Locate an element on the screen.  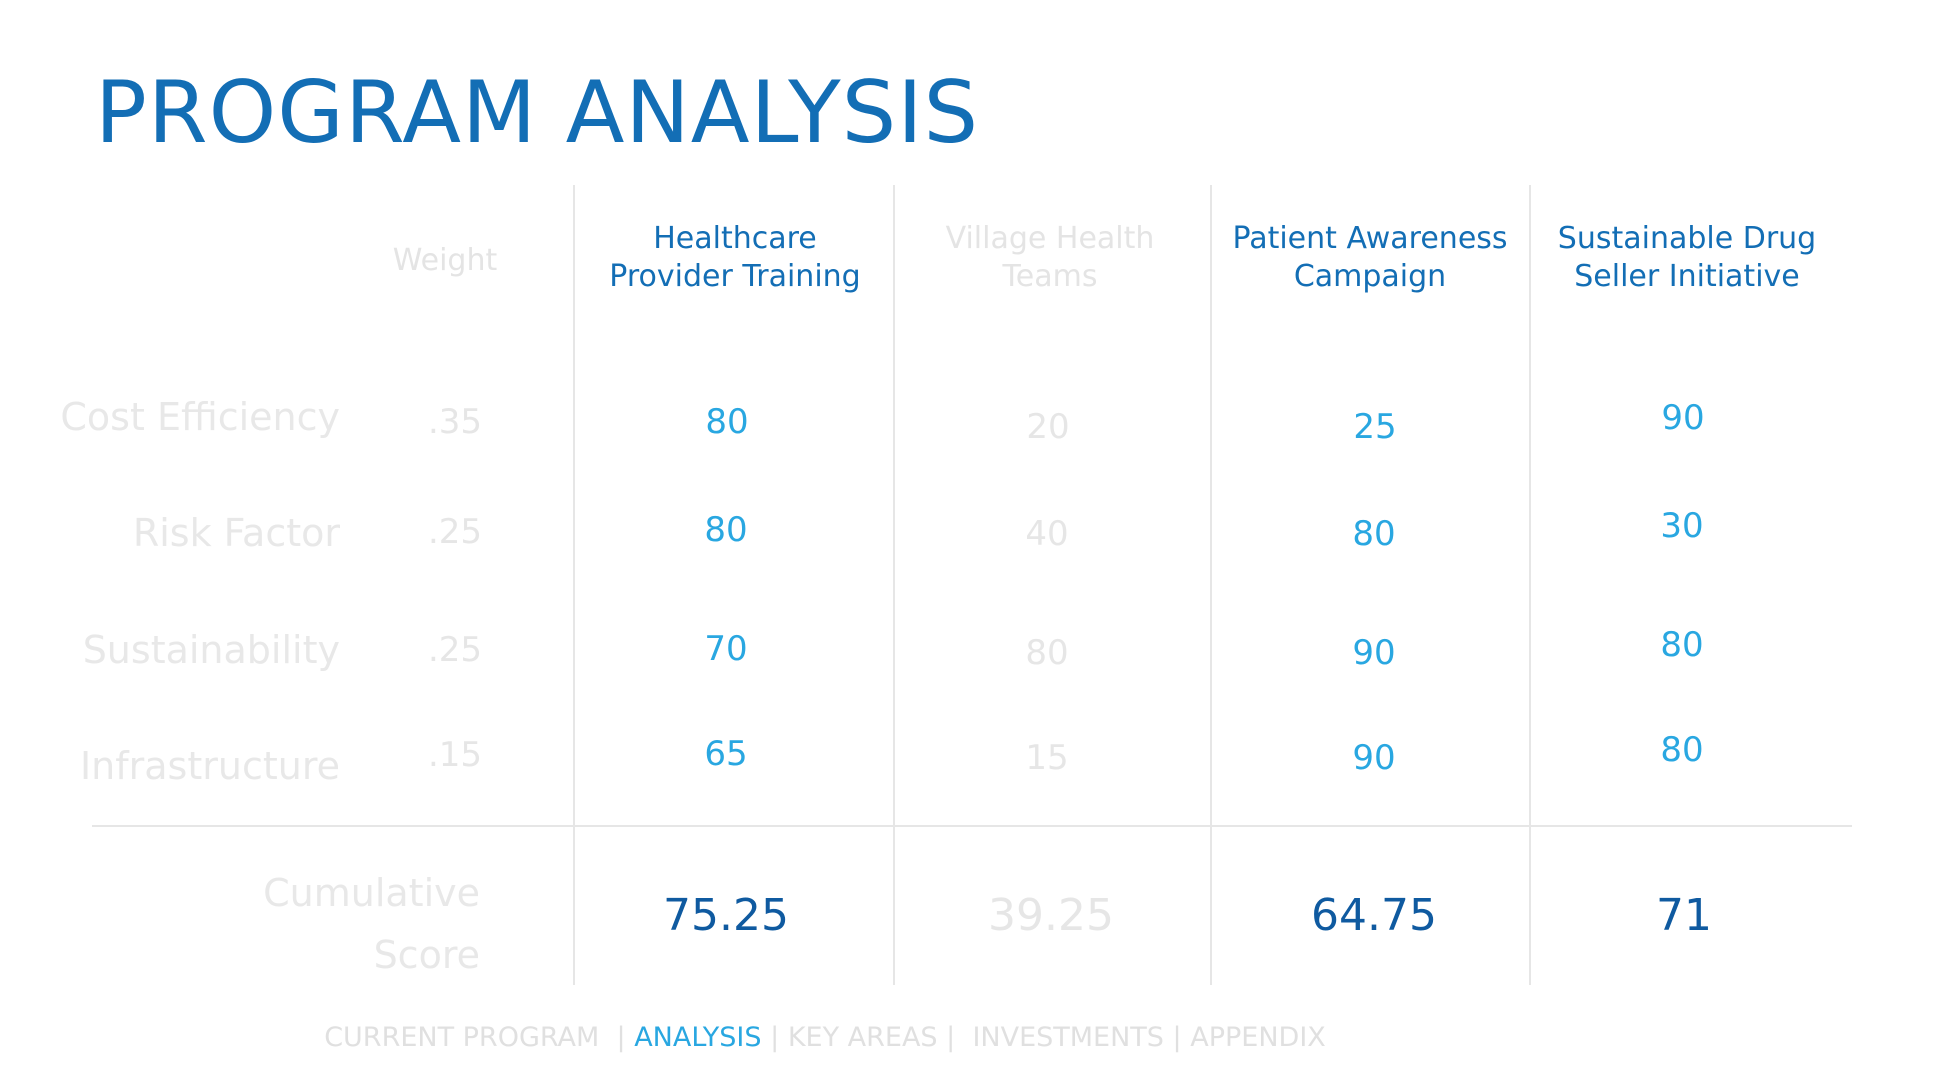
column-header-village-health-teams: Village Health Teams is located at coordinates (1050, 258).